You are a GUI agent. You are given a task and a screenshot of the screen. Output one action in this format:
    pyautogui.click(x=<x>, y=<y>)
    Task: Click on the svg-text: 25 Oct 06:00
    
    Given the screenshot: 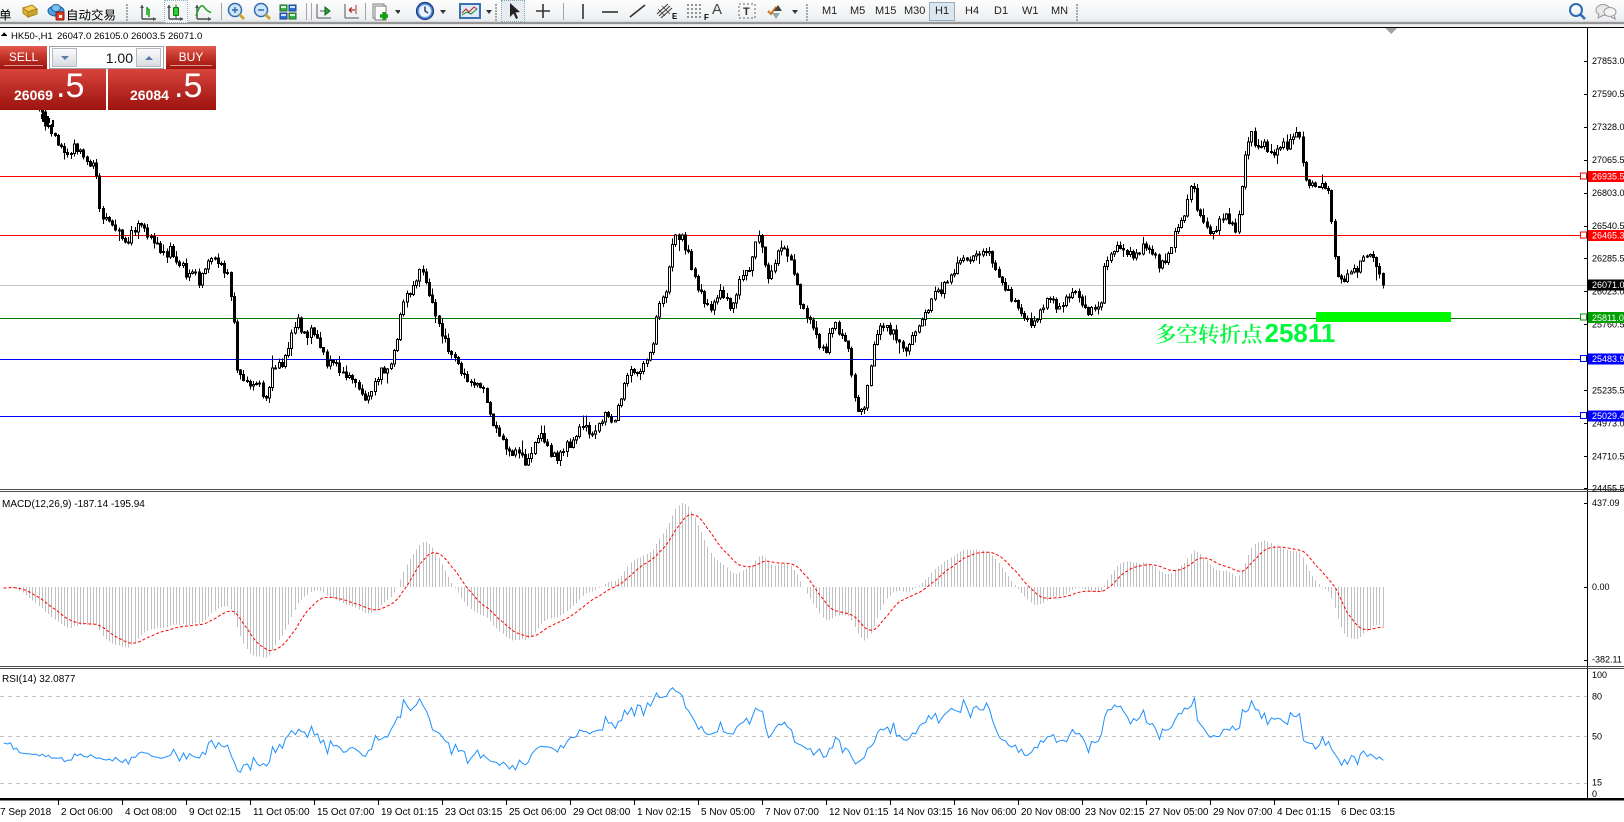 What is the action you would take?
    pyautogui.click(x=538, y=812)
    